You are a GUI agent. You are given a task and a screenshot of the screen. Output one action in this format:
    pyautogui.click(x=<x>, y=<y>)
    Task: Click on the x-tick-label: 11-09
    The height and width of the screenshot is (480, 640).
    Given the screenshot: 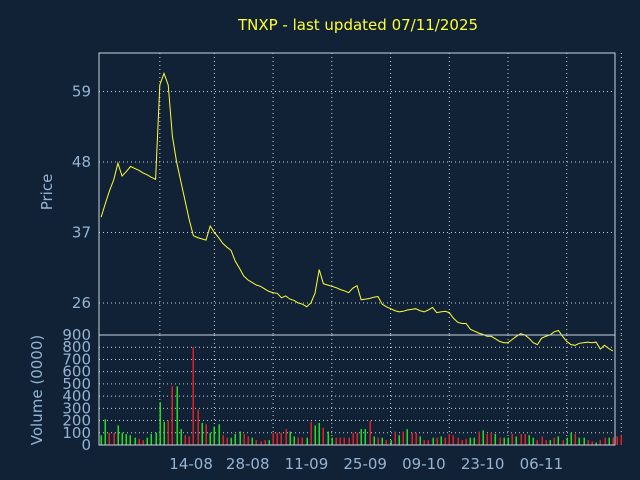 What is the action you would take?
    pyautogui.click(x=307, y=464)
    